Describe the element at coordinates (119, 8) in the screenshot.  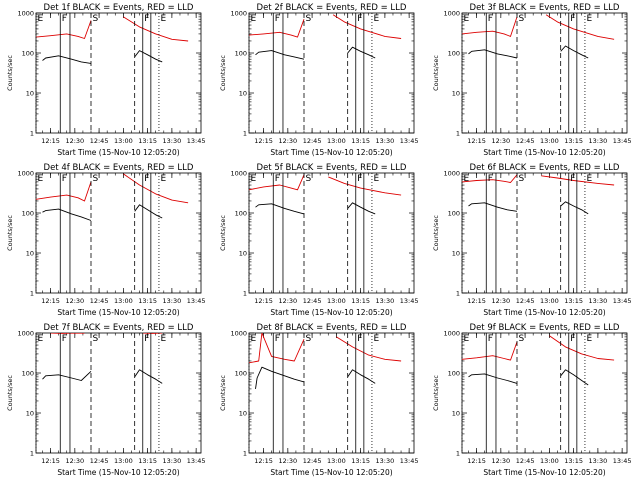
I see `chart-title: Det 1f BLACK = Events, RED = LLD` at that location.